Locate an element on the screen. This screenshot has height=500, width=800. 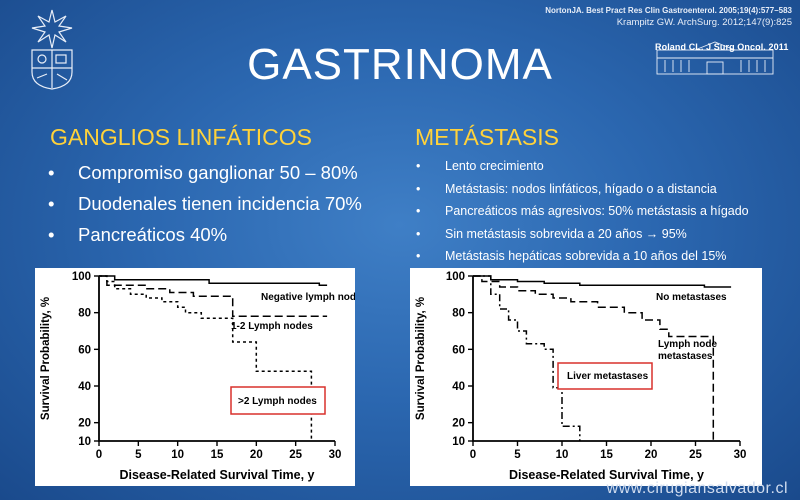
reference-2: Krampitz GW. ArchSurg. 2012;147(9):825 is located at coordinates (704, 22).